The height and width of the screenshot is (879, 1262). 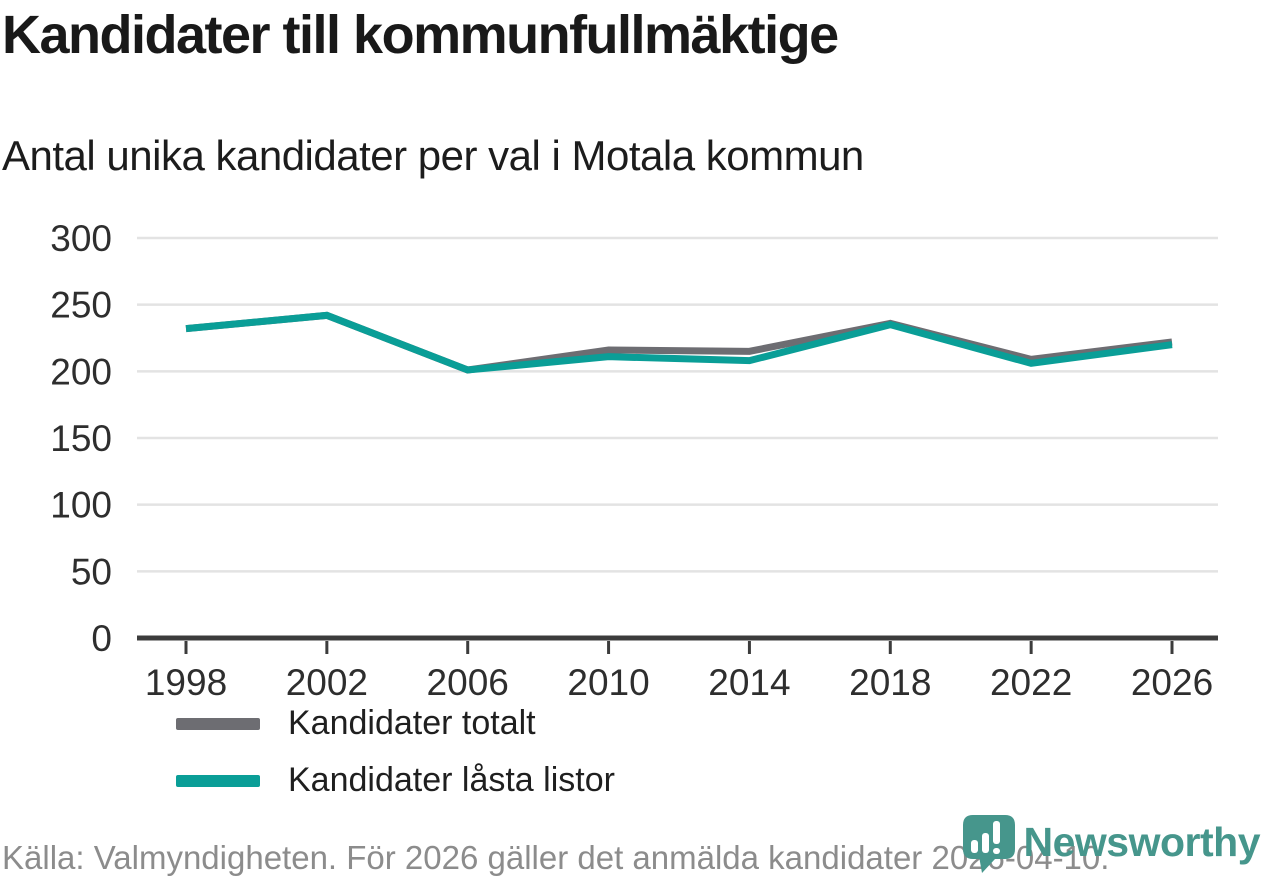 I want to click on y-tick-label-150: 150, so click(x=81, y=438).